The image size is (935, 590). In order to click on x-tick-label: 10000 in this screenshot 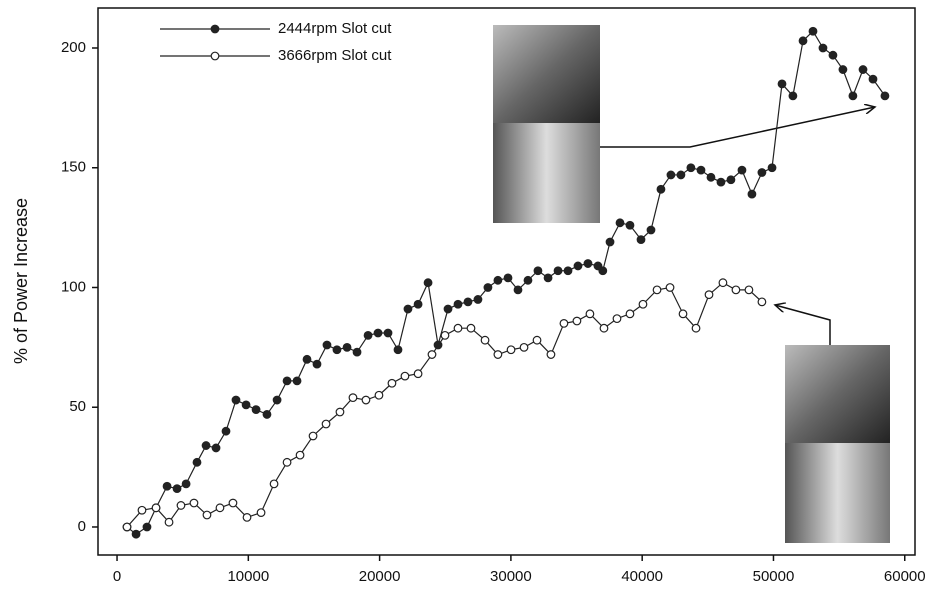, I will do `click(248, 576)`.